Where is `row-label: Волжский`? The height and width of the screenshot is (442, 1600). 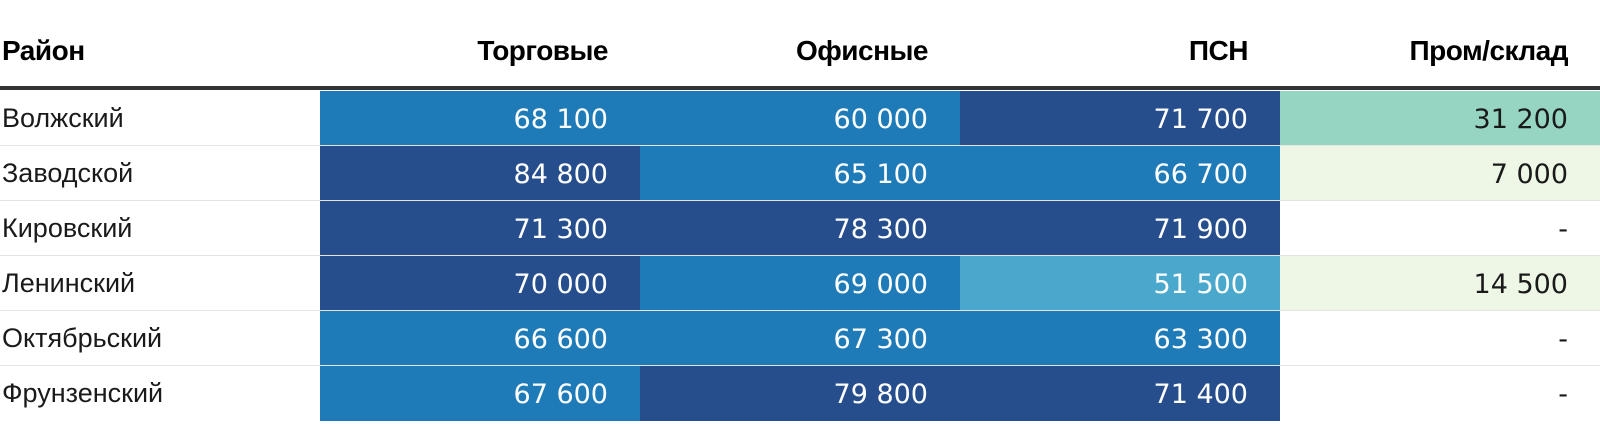 row-label: Волжский is located at coordinates (63, 118).